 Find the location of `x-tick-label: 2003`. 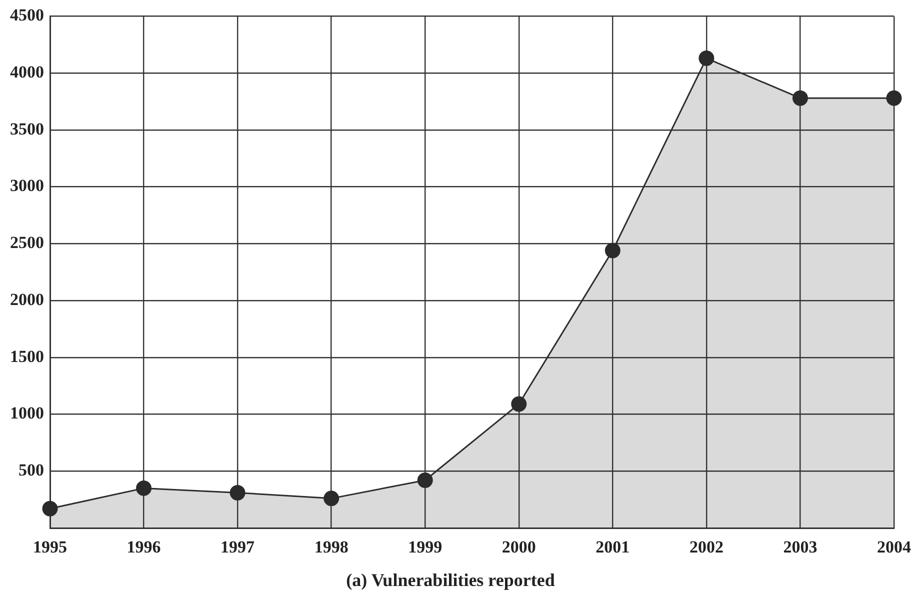

x-tick-label: 2003 is located at coordinates (800, 547).